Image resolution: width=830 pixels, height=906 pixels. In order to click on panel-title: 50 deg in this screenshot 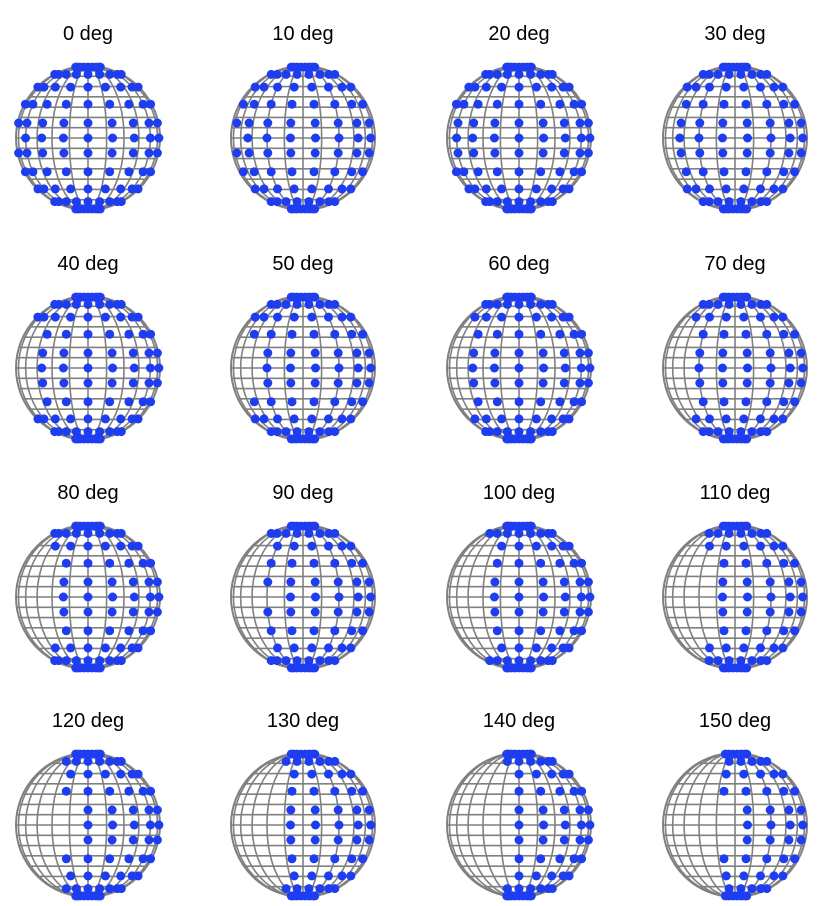, I will do `click(302, 264)`.